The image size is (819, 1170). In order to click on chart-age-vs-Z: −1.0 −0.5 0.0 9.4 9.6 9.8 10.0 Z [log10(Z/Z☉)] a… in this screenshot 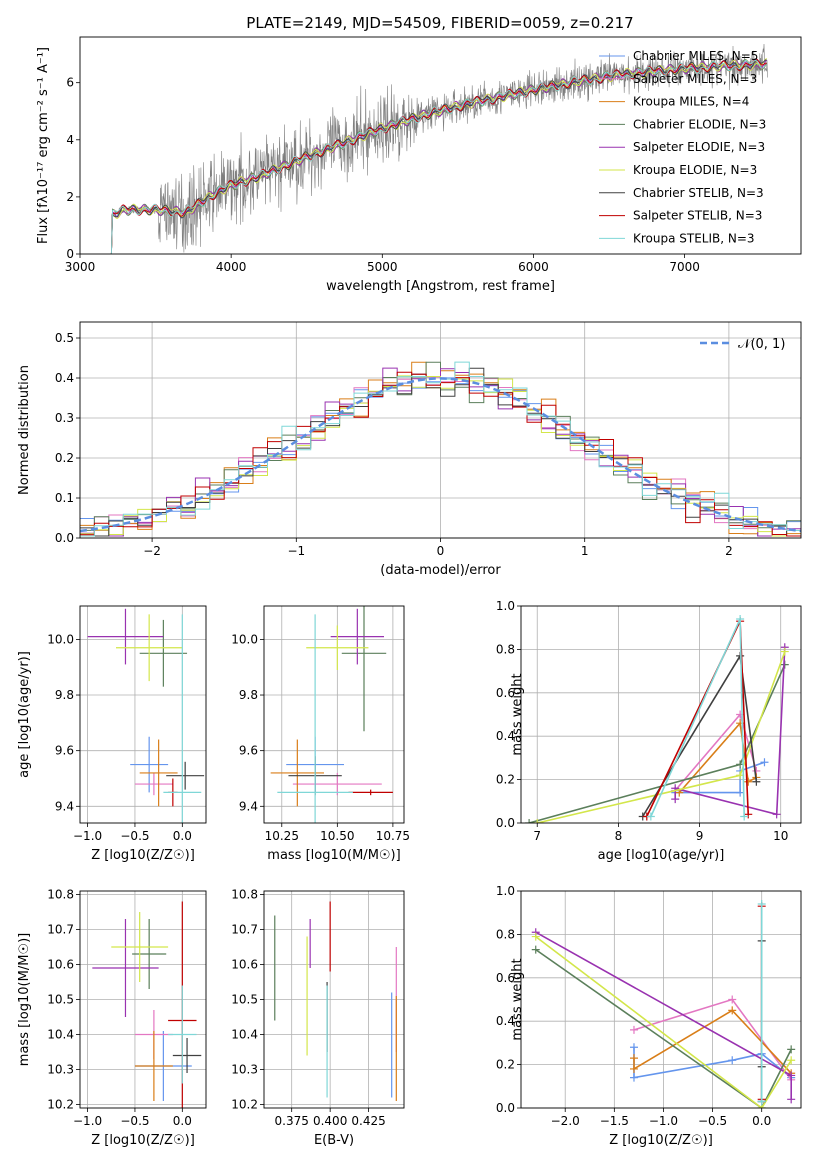, I will do `click(112, 734)`.